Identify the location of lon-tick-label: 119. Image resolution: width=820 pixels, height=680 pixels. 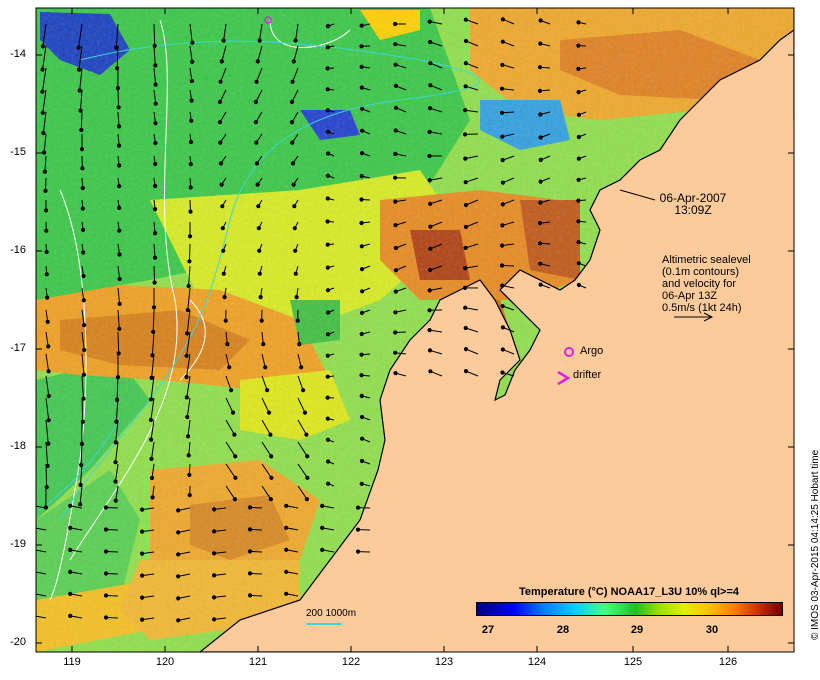
(72, 662).